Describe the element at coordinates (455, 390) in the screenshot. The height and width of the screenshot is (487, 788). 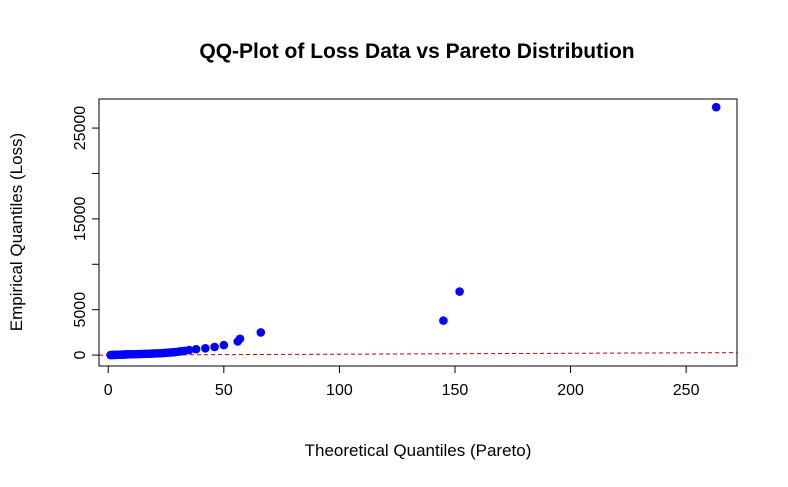
I see `x-tick-label: 150` at that location.